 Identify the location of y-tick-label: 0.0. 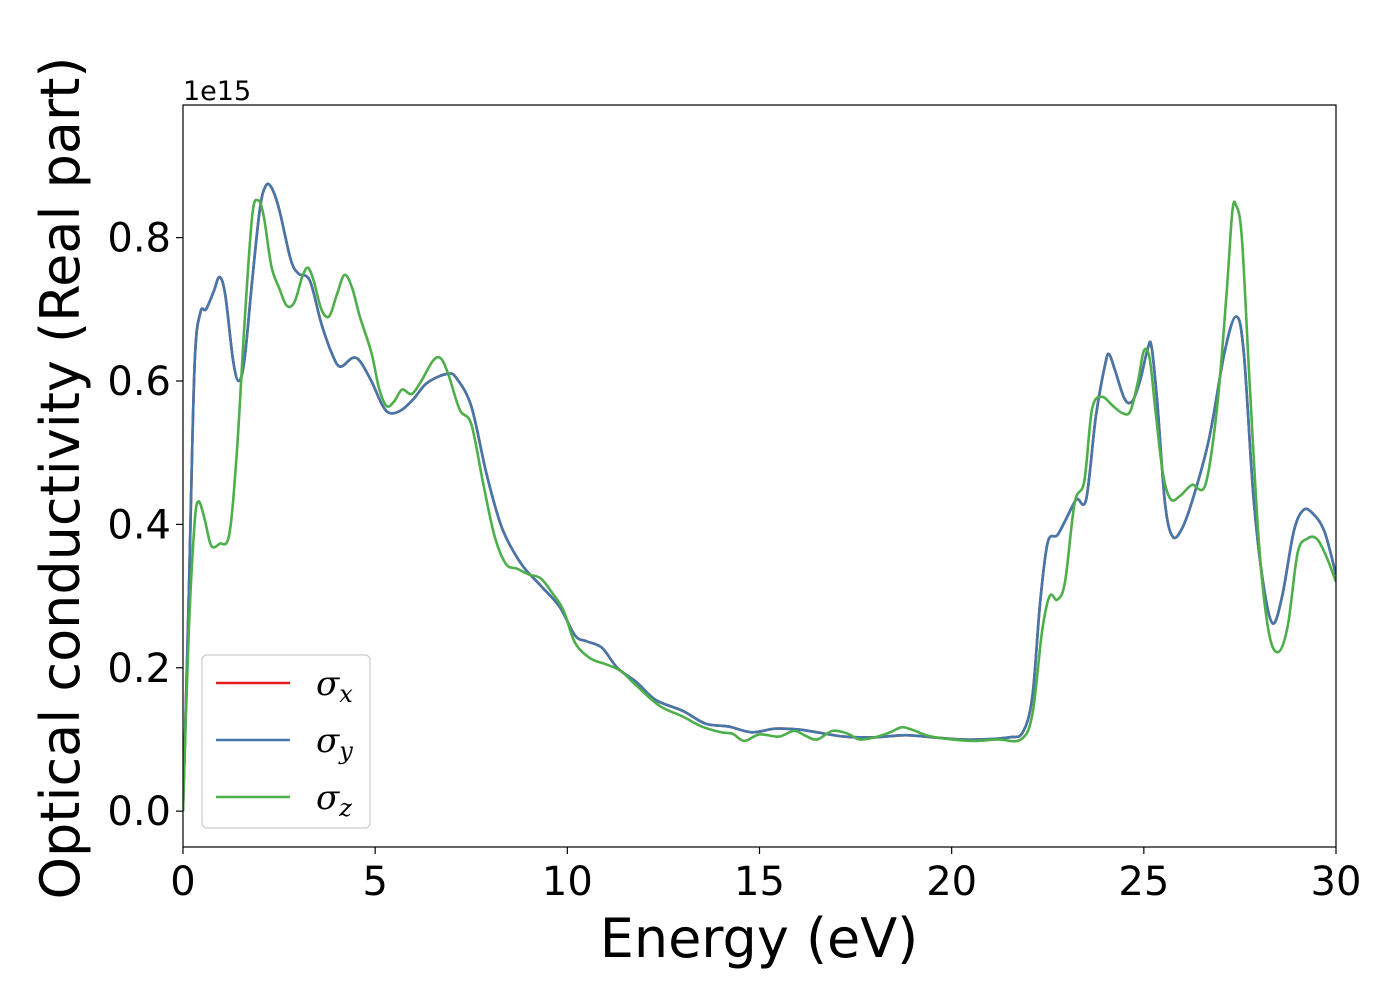
(139, 812).